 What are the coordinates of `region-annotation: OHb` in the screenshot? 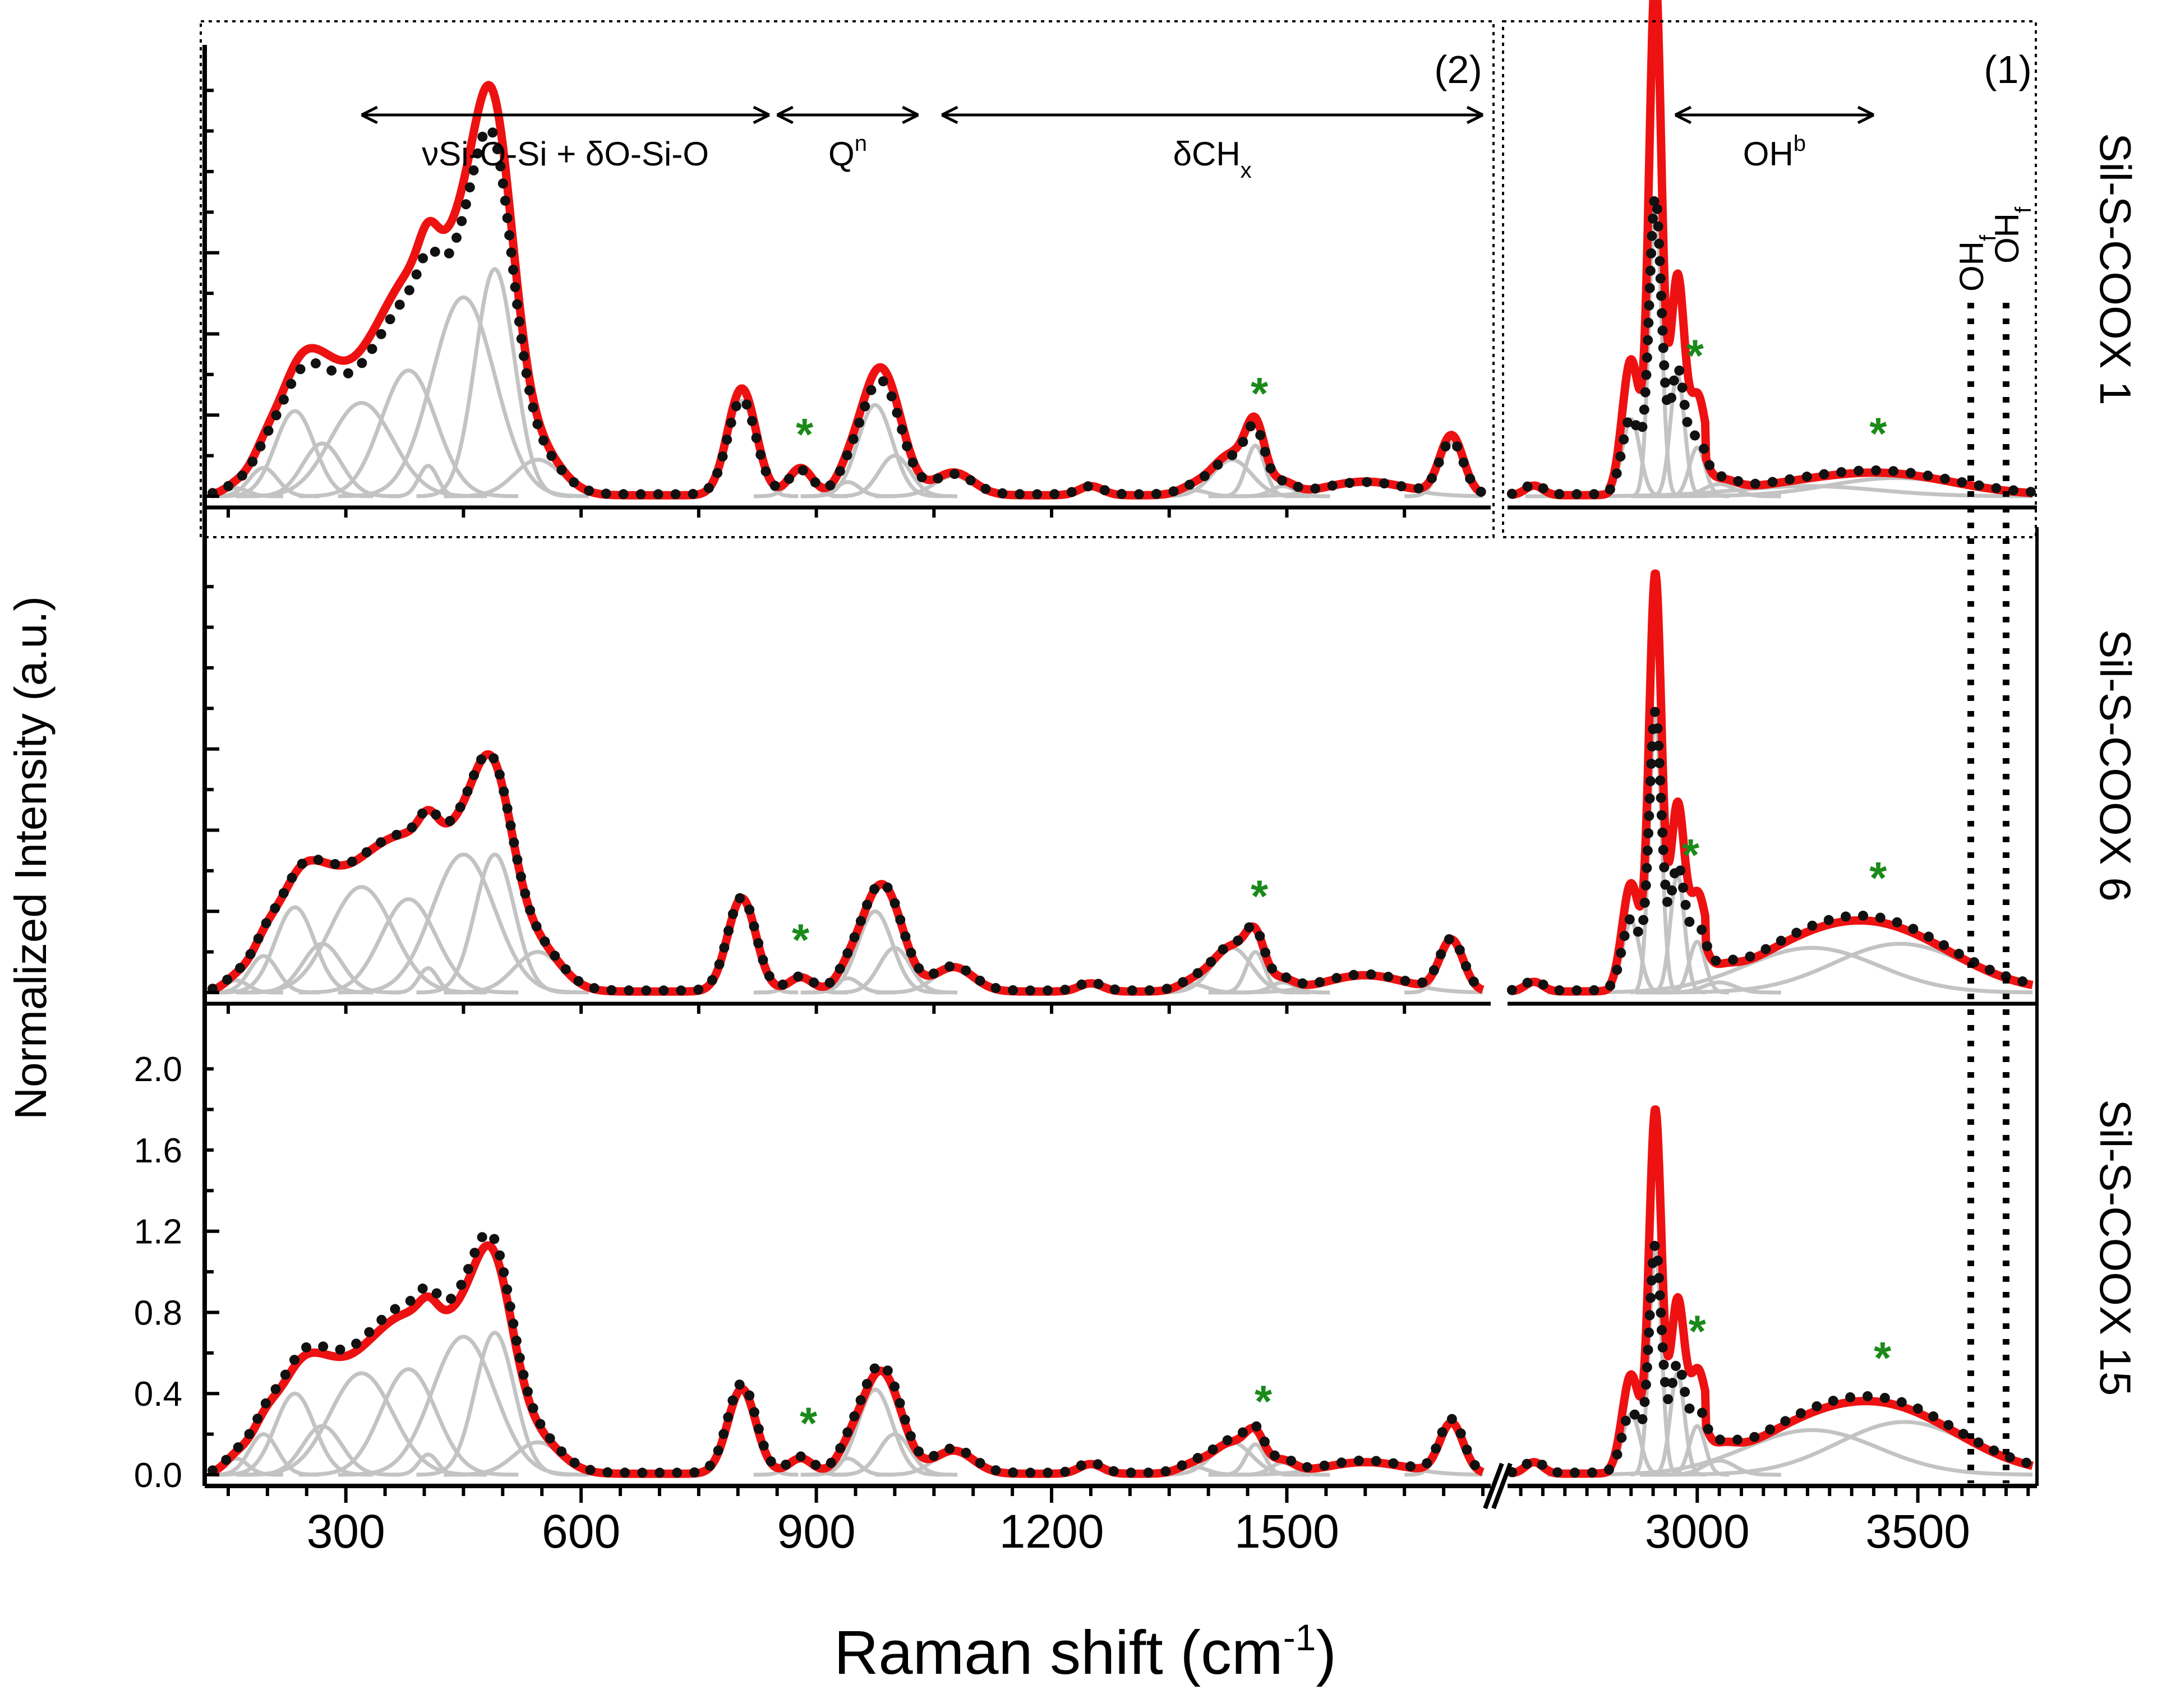 It's located at (1774, 139).